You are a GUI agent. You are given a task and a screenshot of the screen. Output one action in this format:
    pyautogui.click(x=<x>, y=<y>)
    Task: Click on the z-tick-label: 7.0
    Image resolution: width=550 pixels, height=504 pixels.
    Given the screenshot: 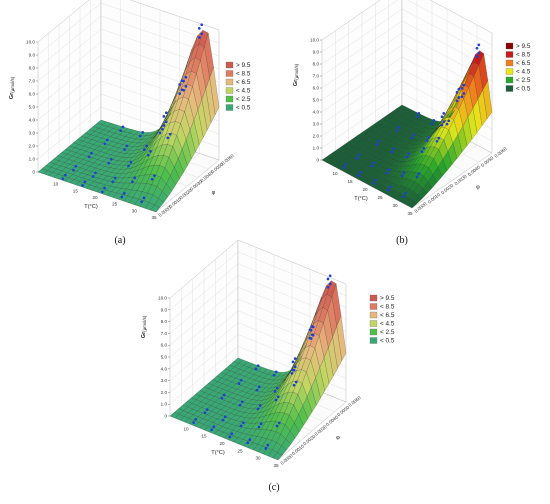 What is the action you would take?
    pyautogui.click(x=316, y=76)
    